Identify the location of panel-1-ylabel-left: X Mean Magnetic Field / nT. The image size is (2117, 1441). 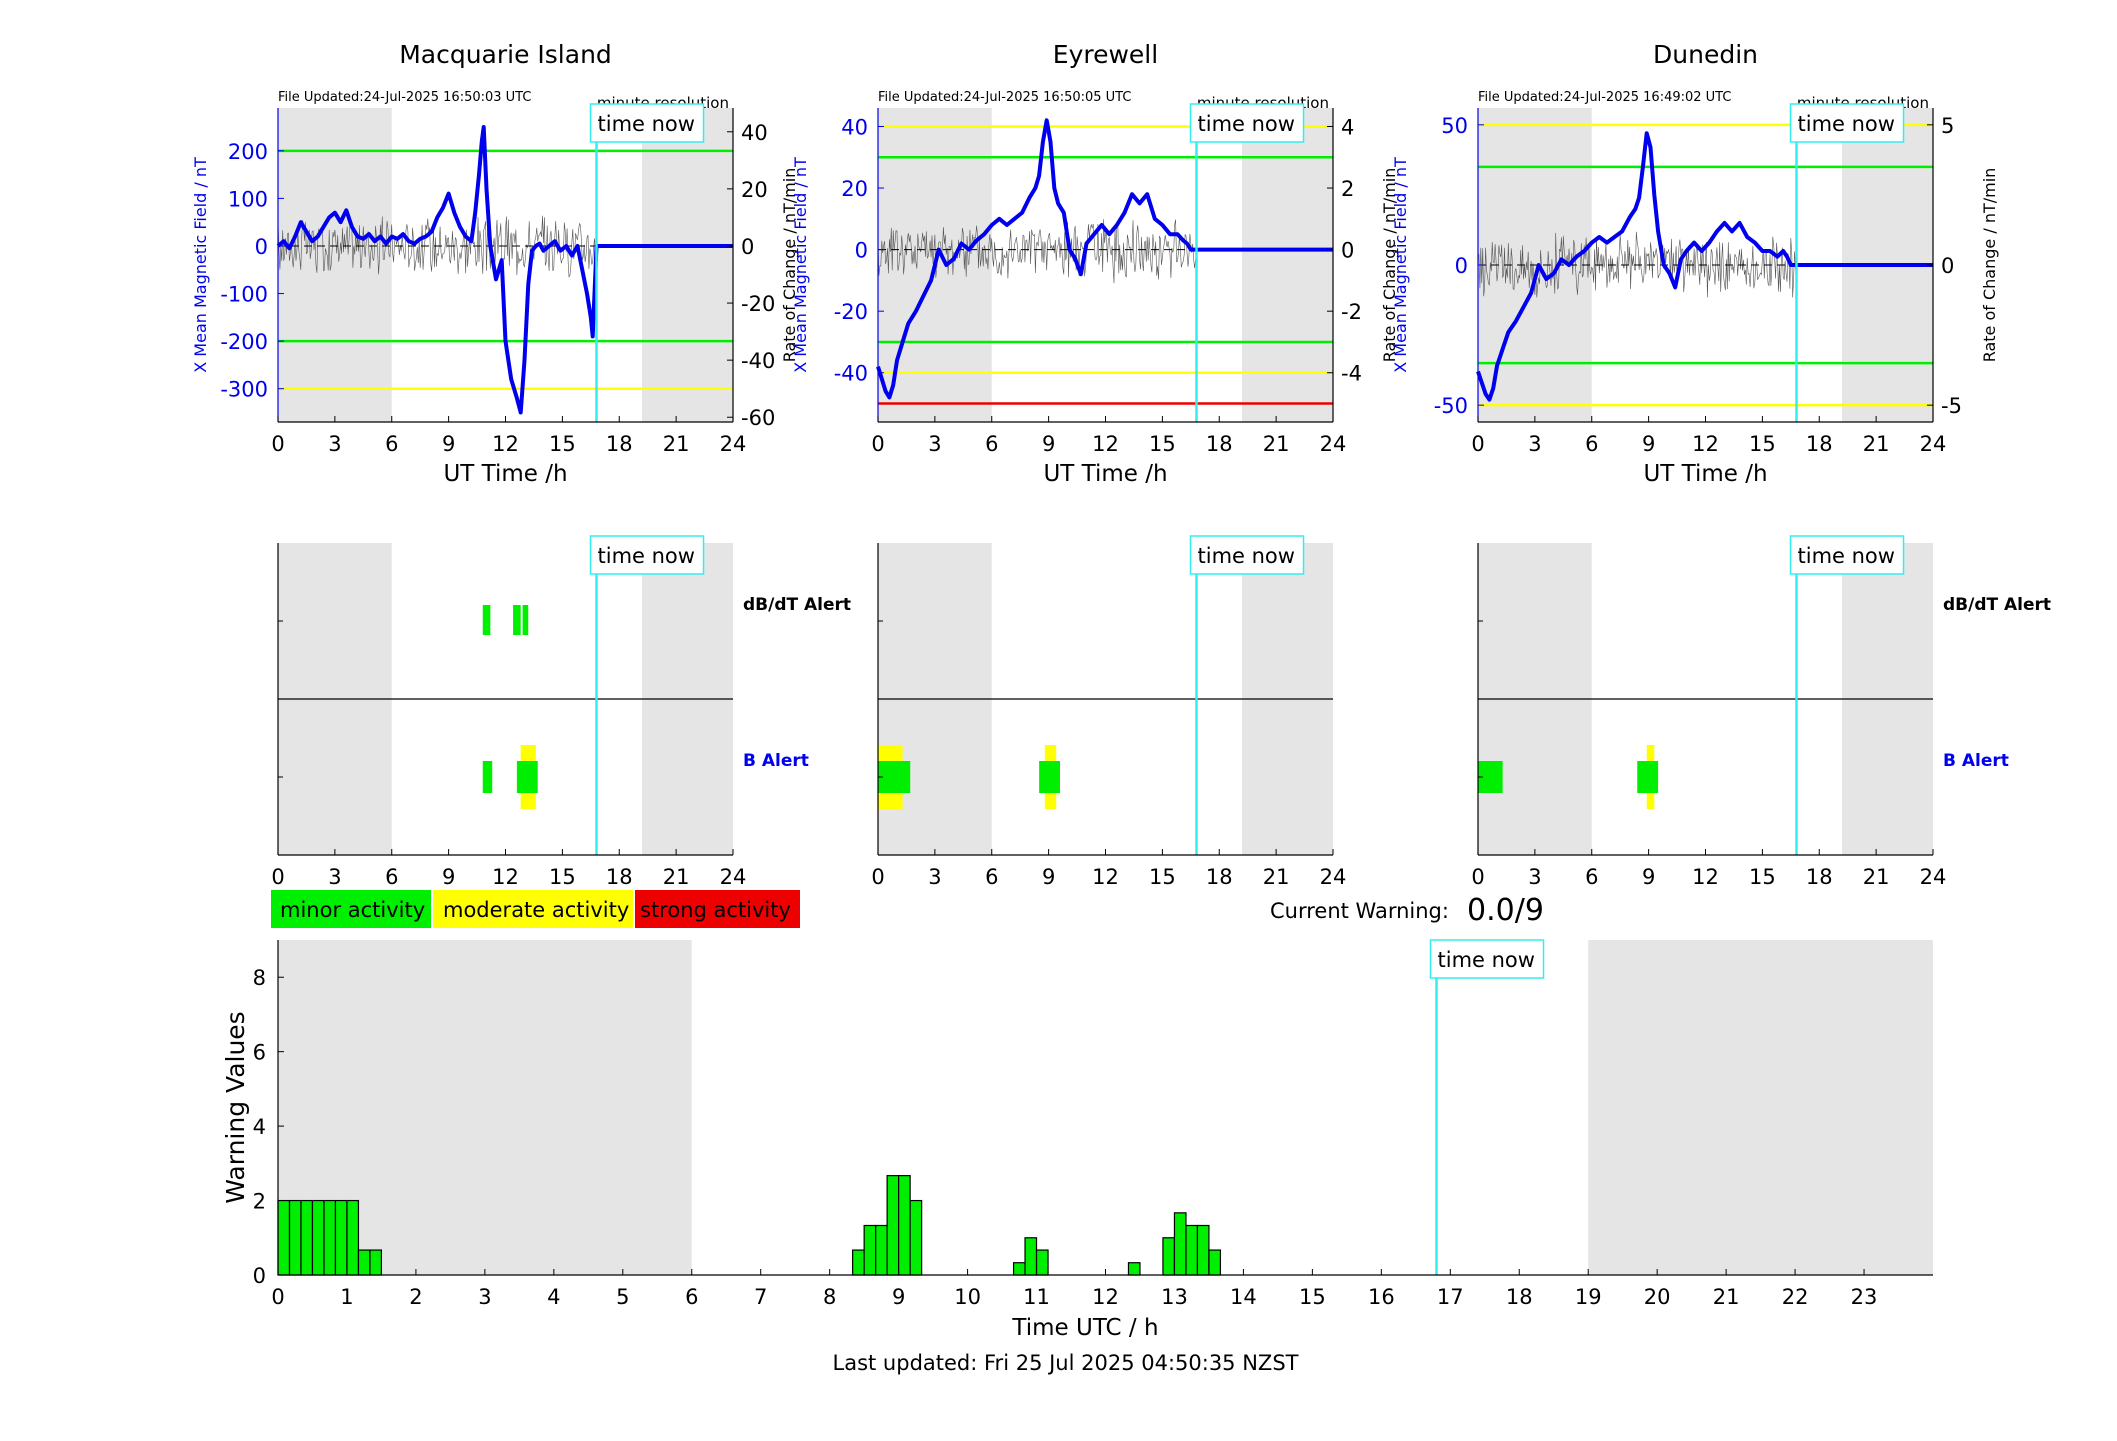
(800, 265).